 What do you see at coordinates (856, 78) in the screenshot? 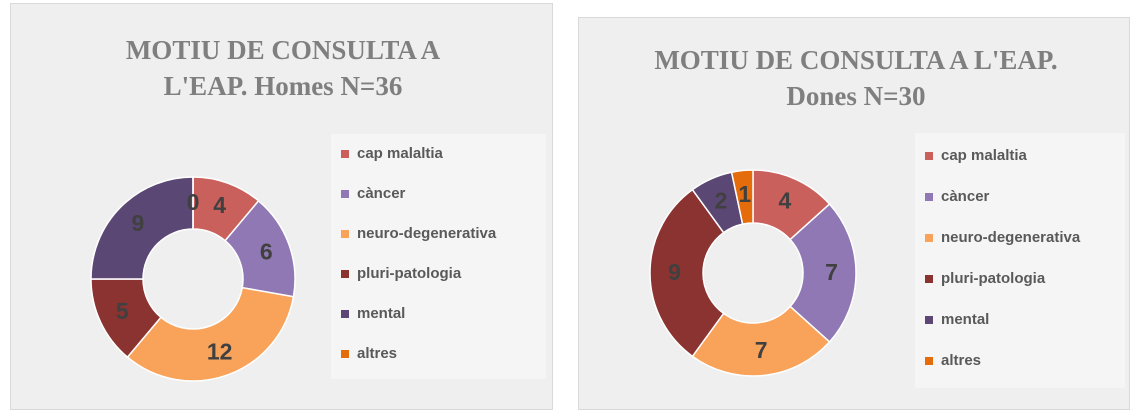
I see `chart-title: MOTIU DE CONSULTA A L'EAP. Dones N=30` at bounding box center [856, 78].